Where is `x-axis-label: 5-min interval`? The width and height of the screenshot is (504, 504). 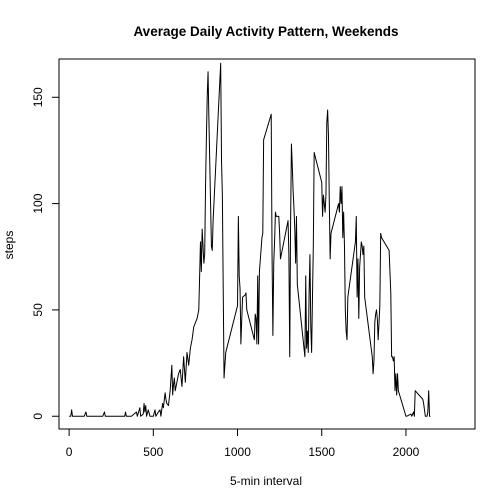 x-axis-label: 5-min interval is located at coordinates (266, 481).